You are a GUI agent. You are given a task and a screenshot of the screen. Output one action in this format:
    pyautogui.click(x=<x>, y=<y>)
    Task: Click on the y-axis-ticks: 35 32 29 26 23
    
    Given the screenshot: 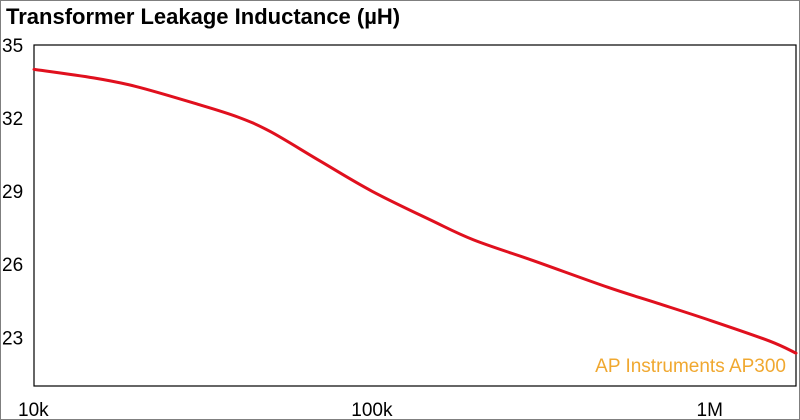 What is the action you would take?
    pyautogui.click(x=12, y=192)
    